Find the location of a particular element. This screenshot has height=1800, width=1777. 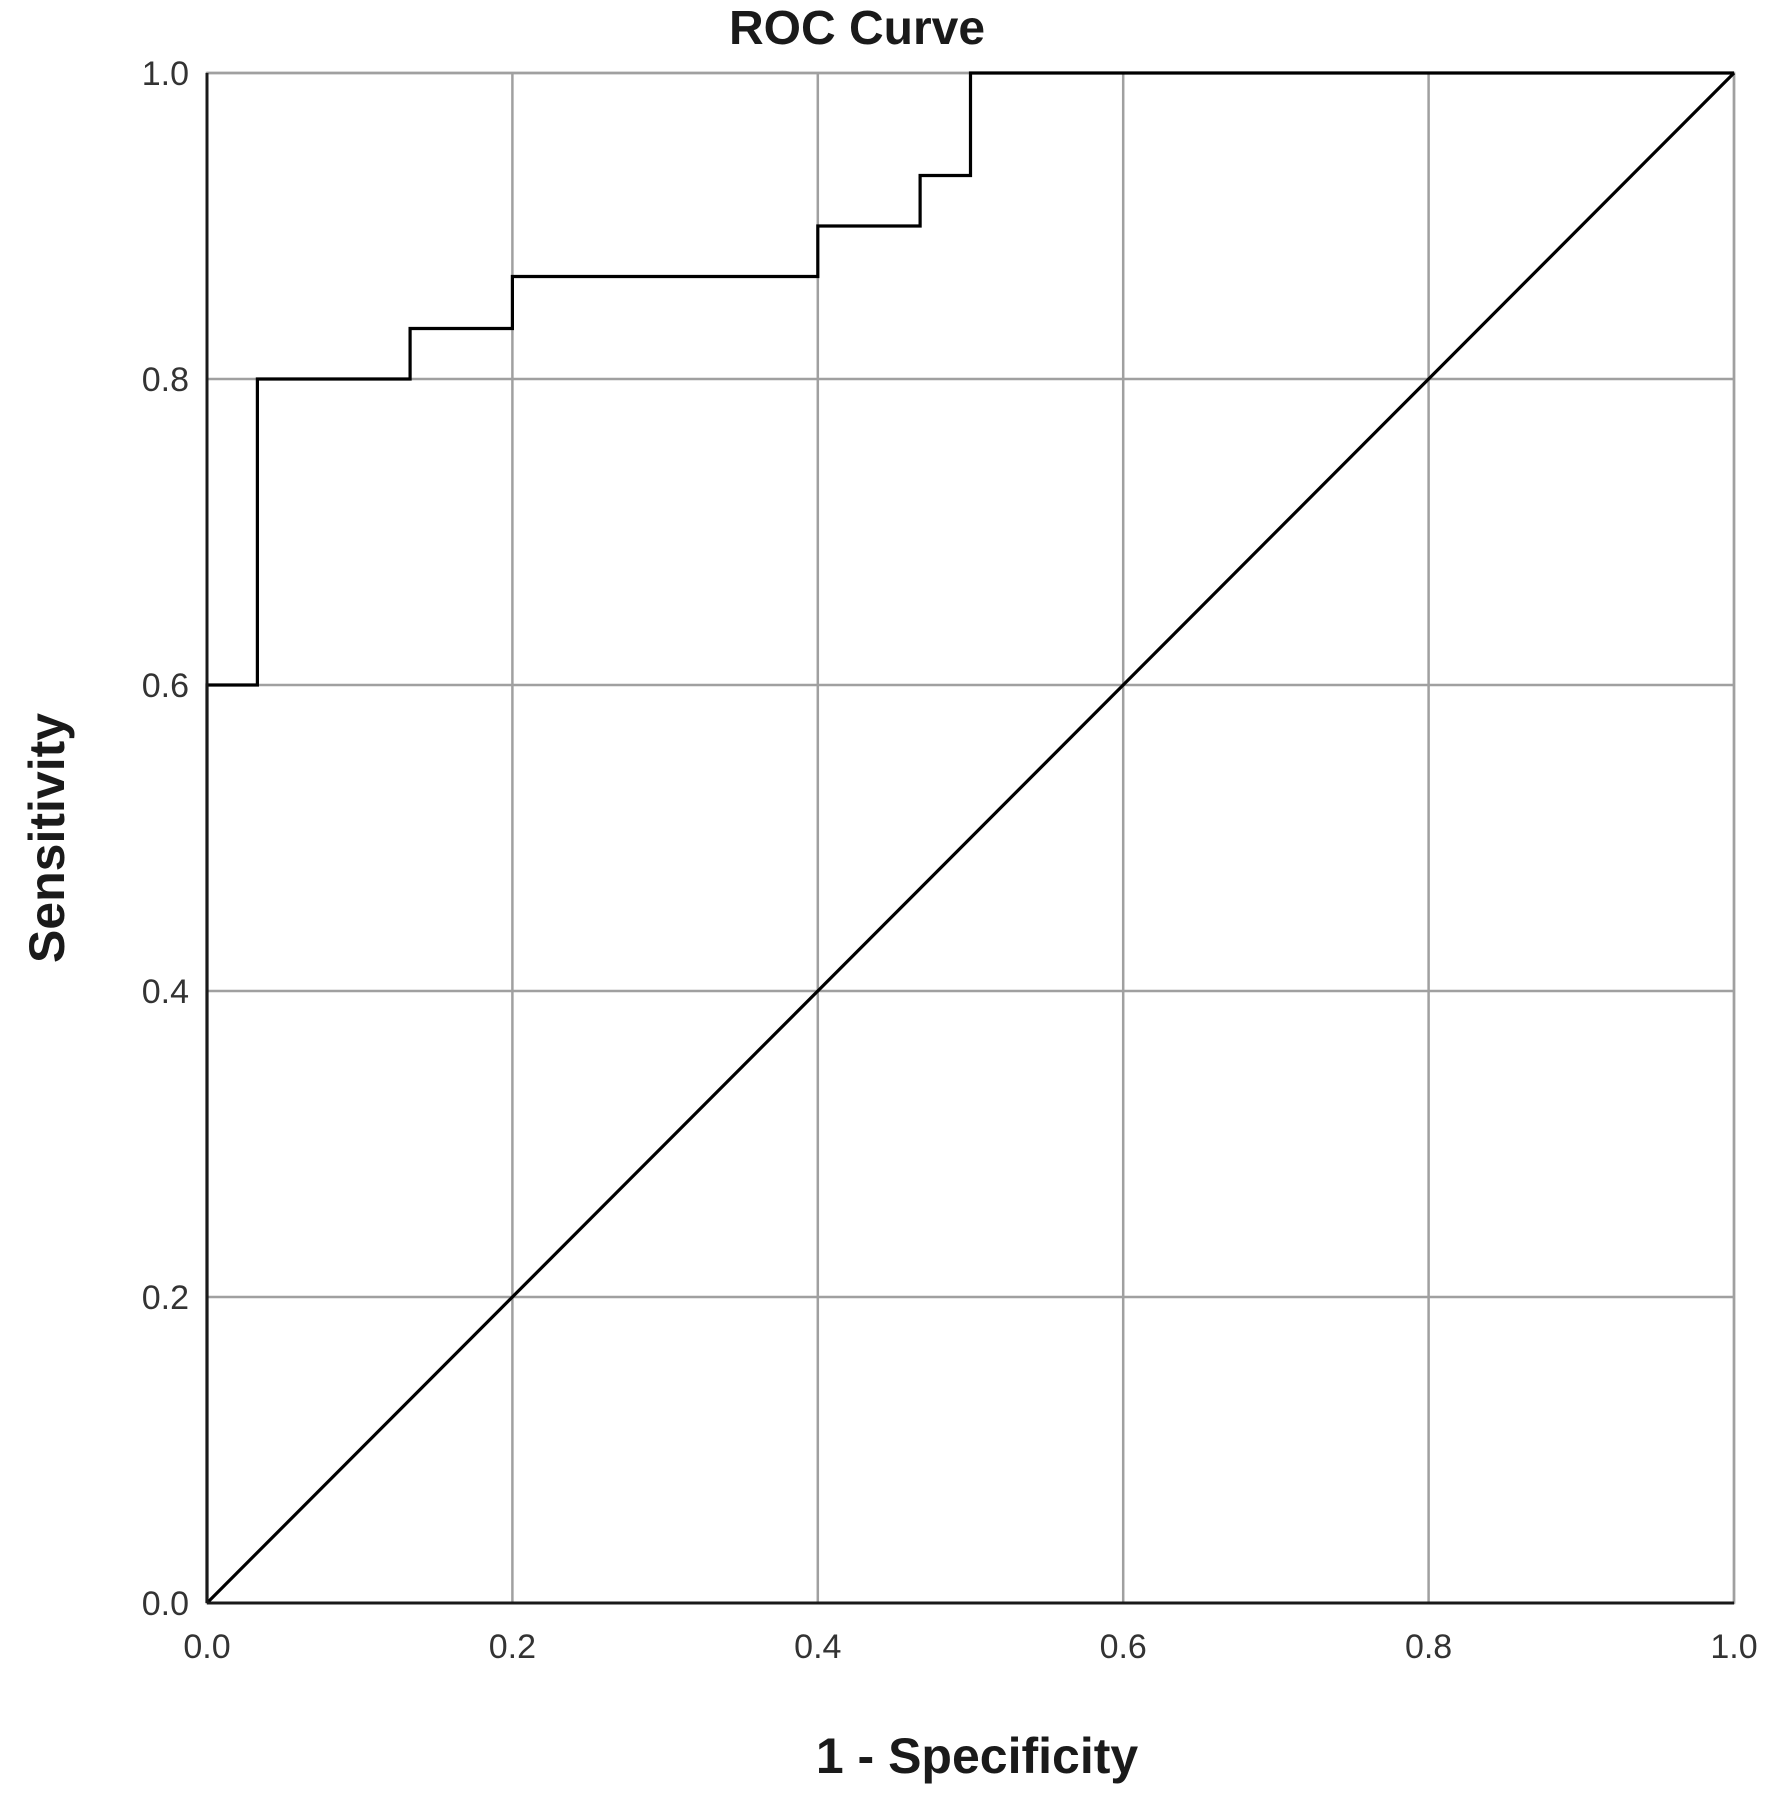

chart-title: ROC Curve is located at coordinates (857, 28).